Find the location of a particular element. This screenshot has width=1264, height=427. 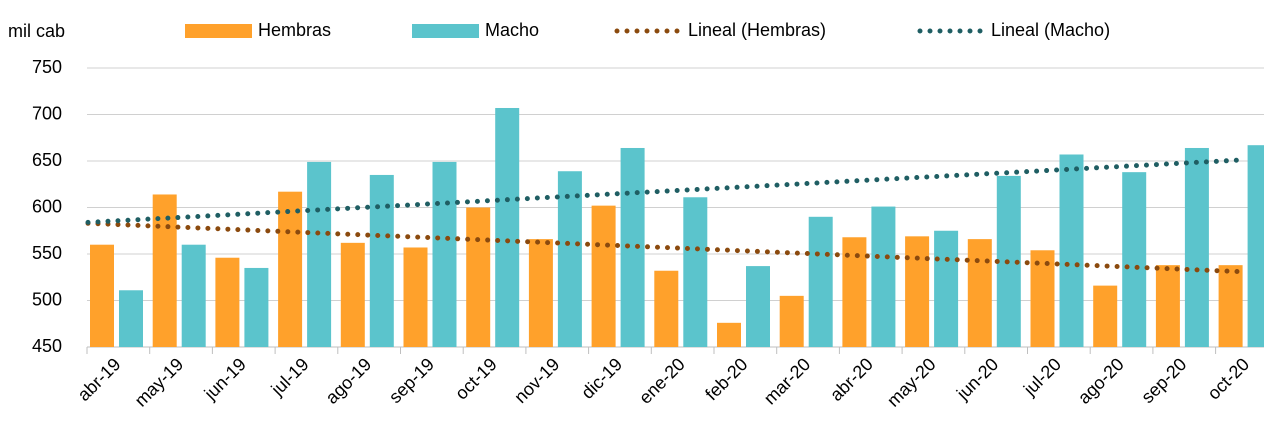

x-tick-label: ago-19 is located at coordinates (349, 381).